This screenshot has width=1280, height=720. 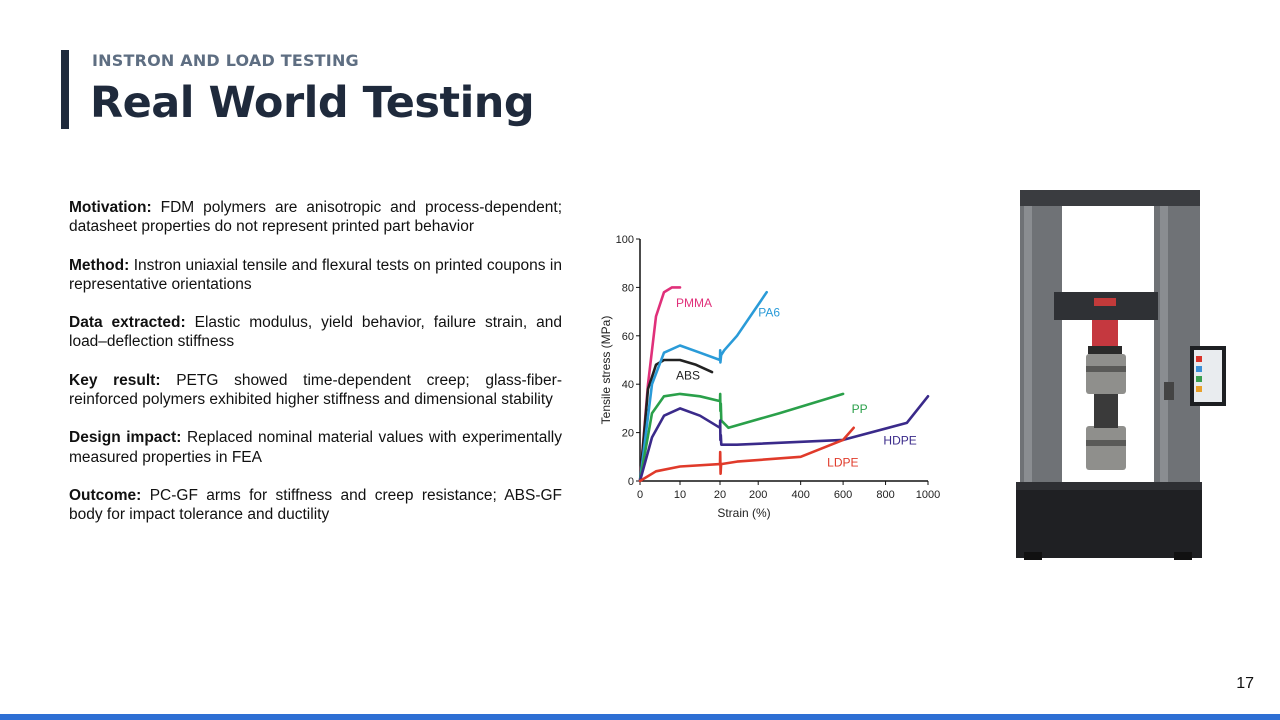 I want to click on bullet-label: Design impact:, so click(x=125, y=438).